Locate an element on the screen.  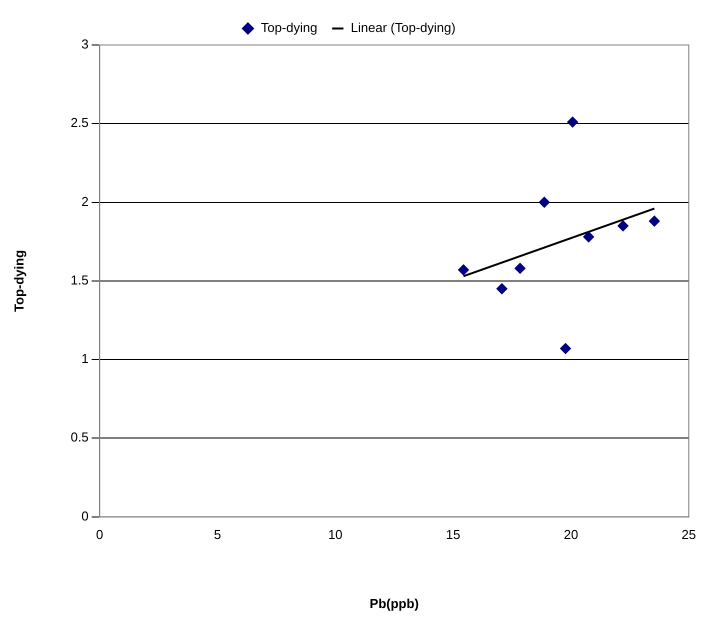
y-tick-label: 3 is located at coordinates (85, 44).